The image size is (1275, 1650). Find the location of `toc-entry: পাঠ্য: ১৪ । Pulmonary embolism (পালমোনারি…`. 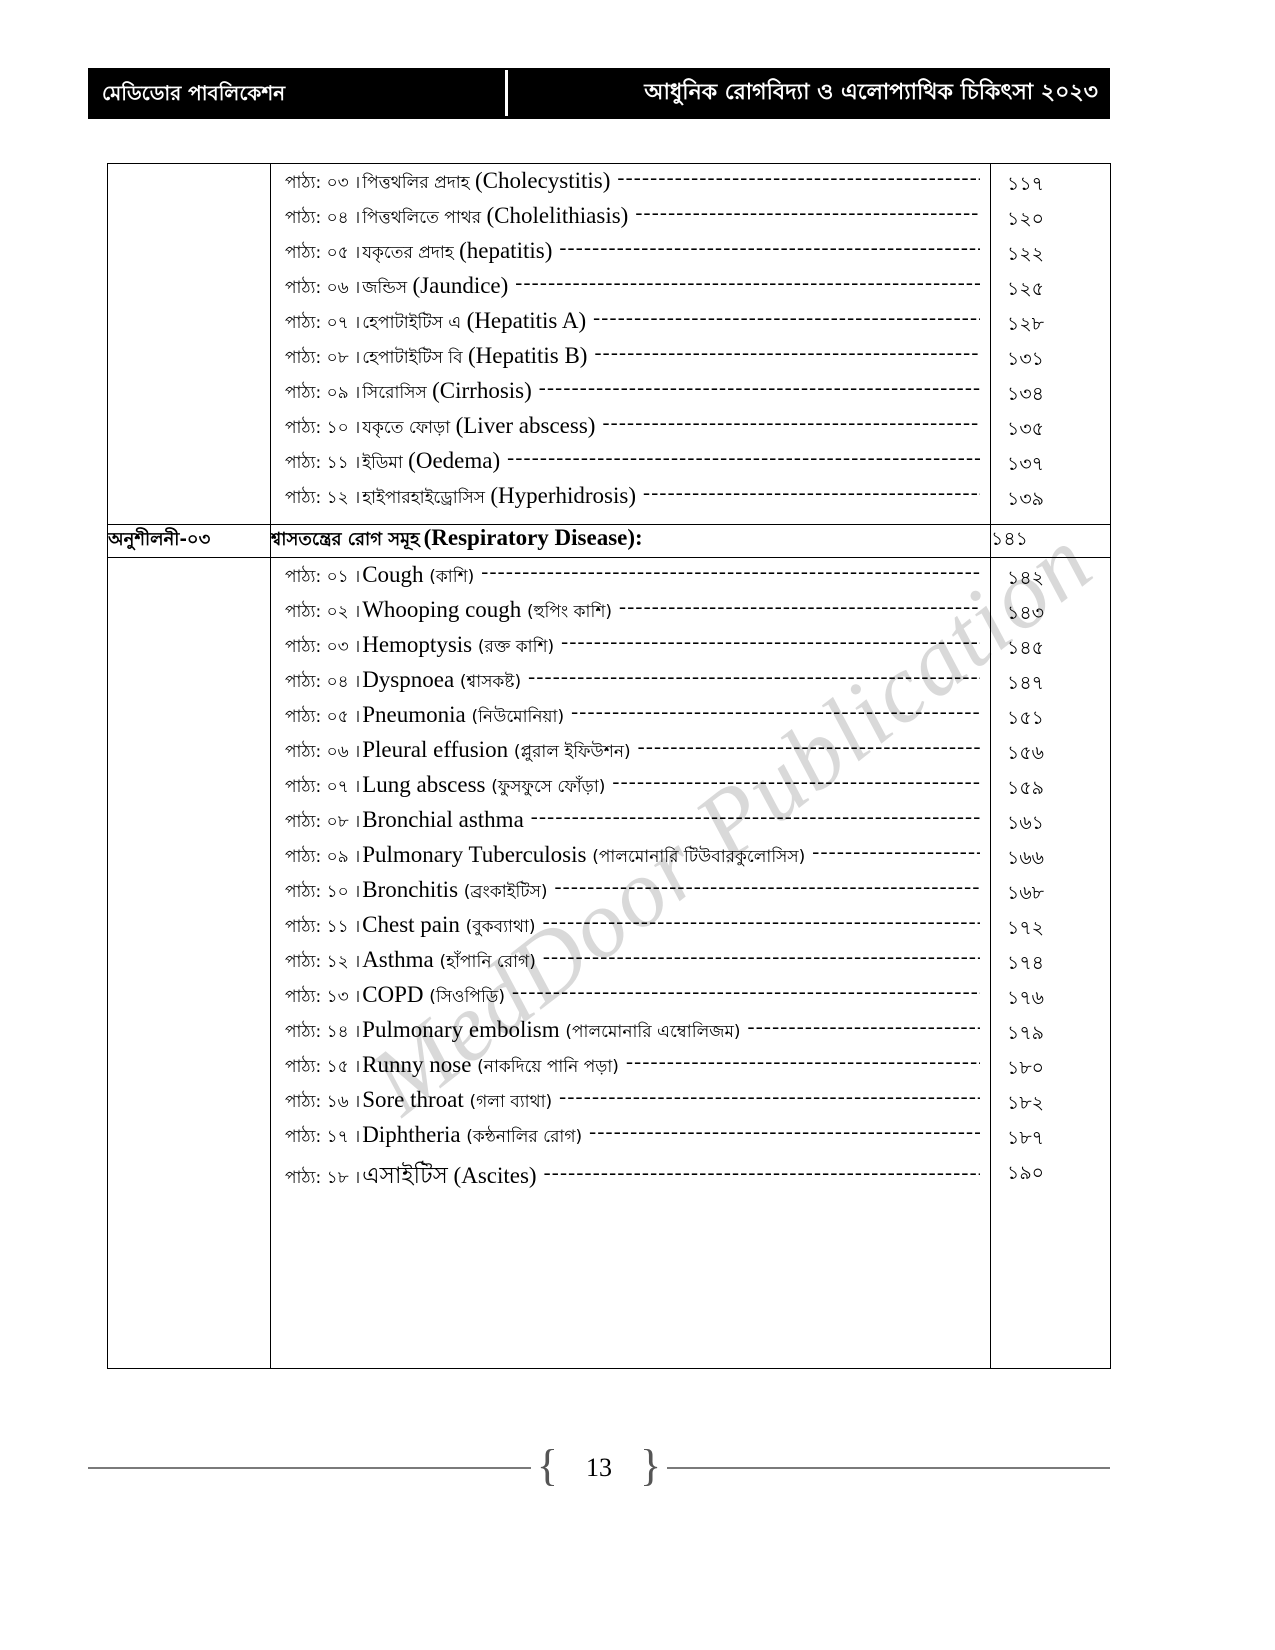

toc-entry: পাঠ্য: ১৪ । Pulmonary embolism (পালমোনারি… is located at coordinates (630, 1034).